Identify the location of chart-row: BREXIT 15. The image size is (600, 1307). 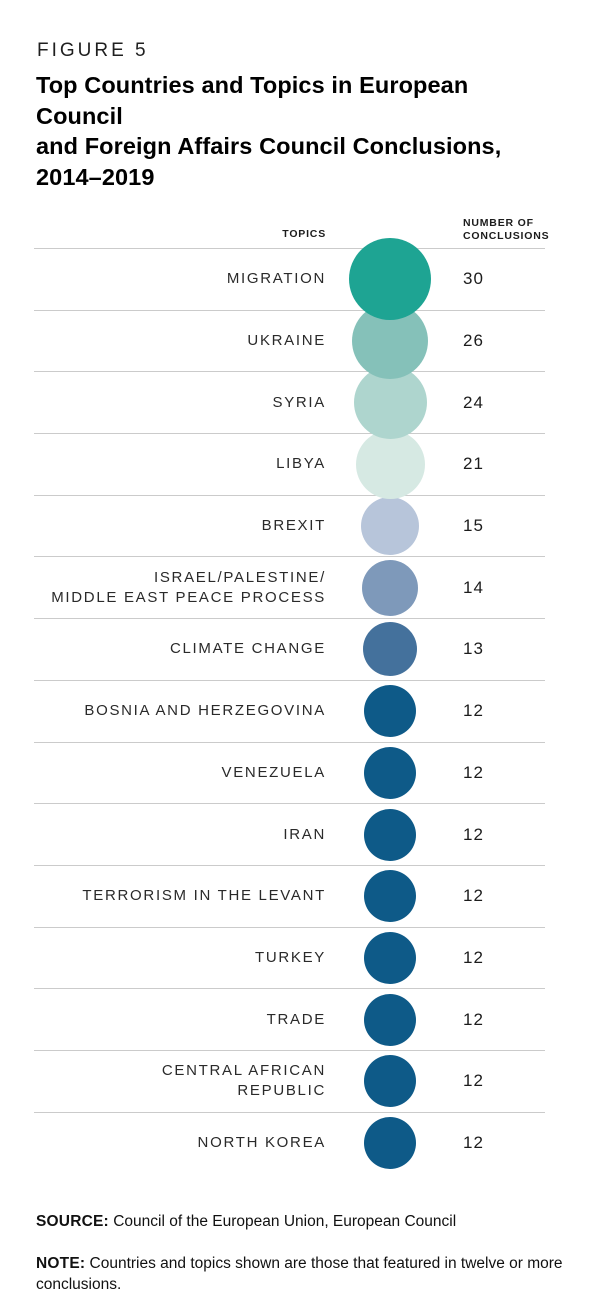
(289, 525).